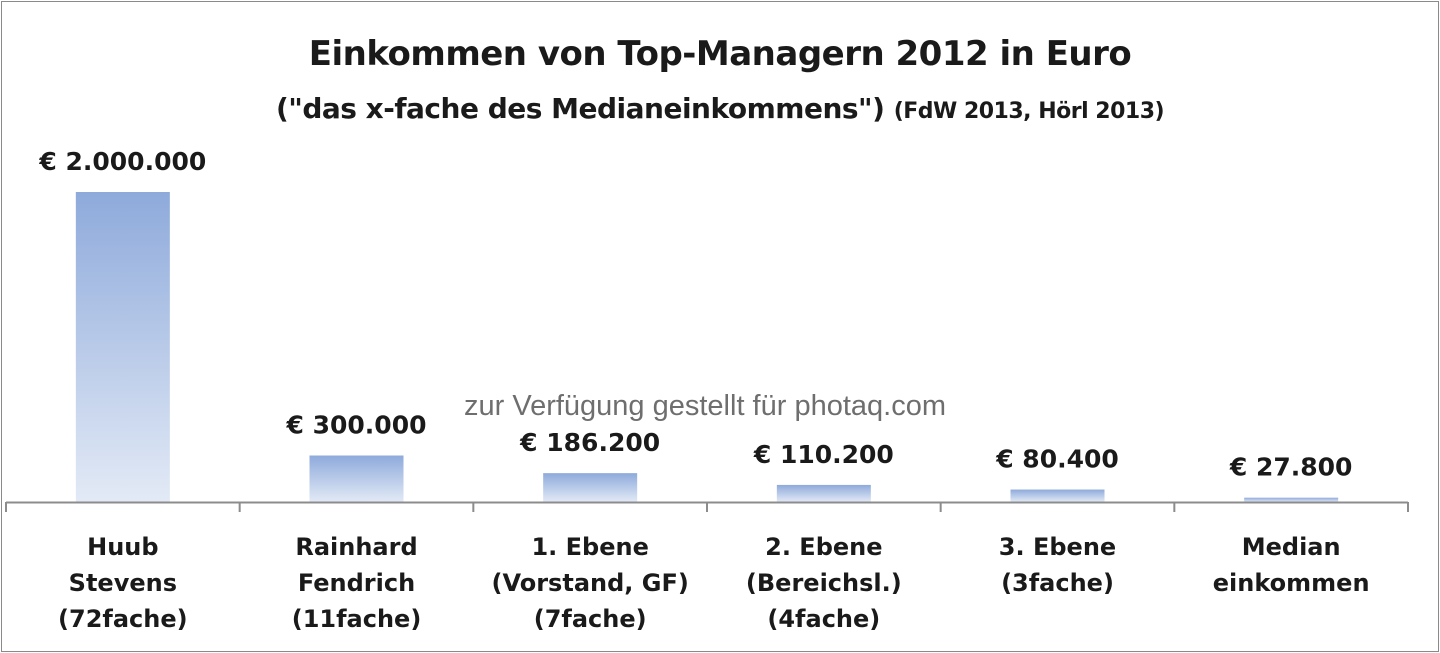  Describe the element at coordinates (580, 108) in the screenshot. I see `subtitle-text: ("das x-fache des Medianeinkommens")` at that location.